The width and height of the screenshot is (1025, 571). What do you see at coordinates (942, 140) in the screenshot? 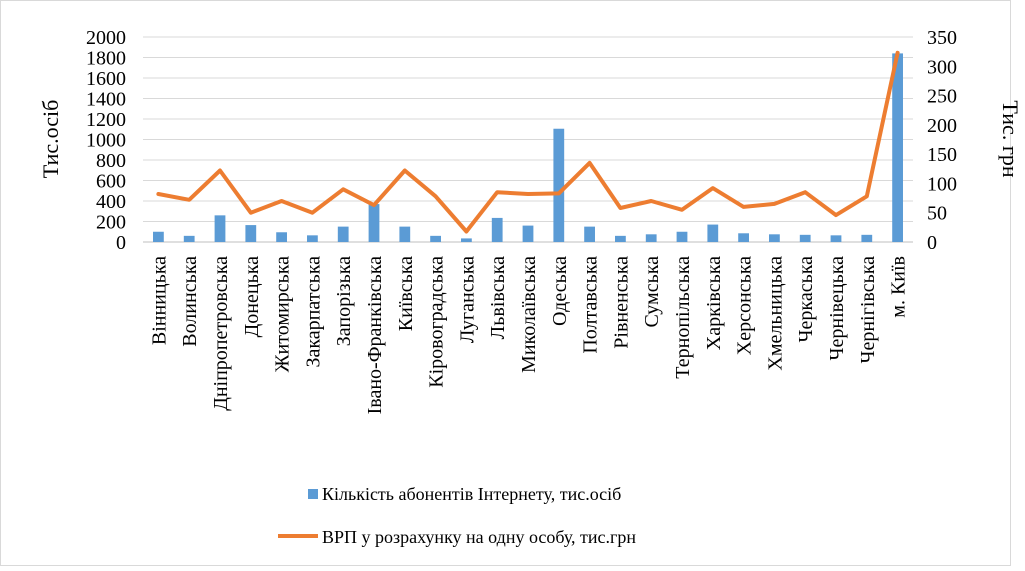
I see `right-axis-ticks: 0 50 100 150 200 250 300 350` at bounding box center [942, 140].